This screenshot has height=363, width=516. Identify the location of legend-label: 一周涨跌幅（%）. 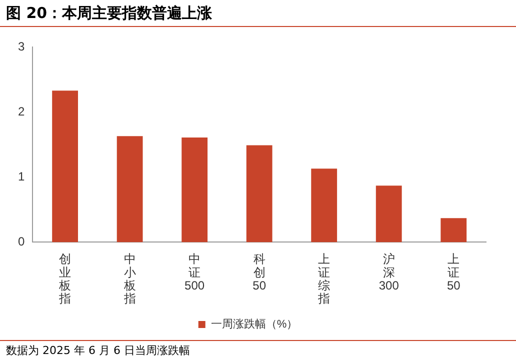
(254, 324).